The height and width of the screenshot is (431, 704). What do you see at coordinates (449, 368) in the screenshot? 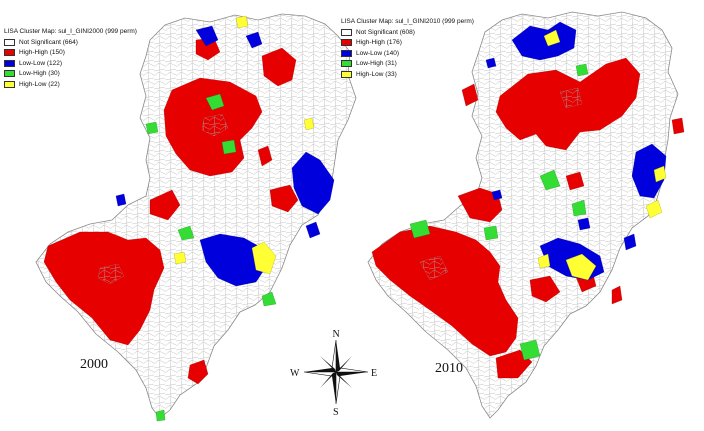
I see `year-label-2010: 2010` at bounding box center [449, 368].